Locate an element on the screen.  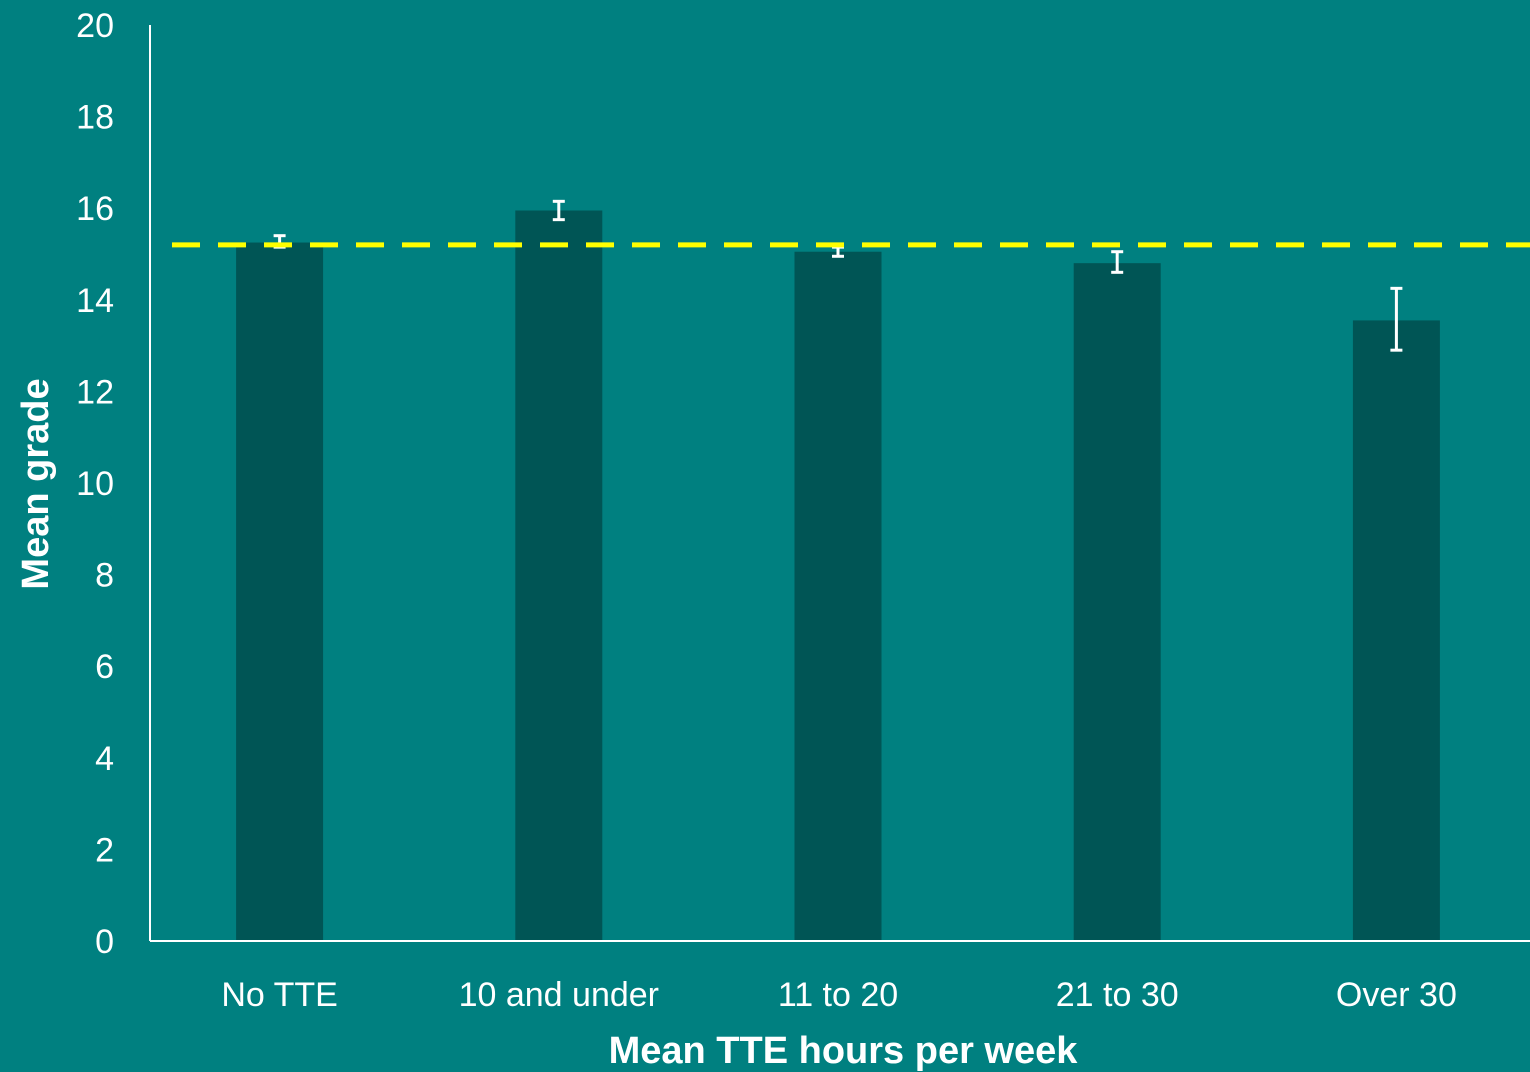
y-axis-title: Mean grade is located at coordinates (36, 483).